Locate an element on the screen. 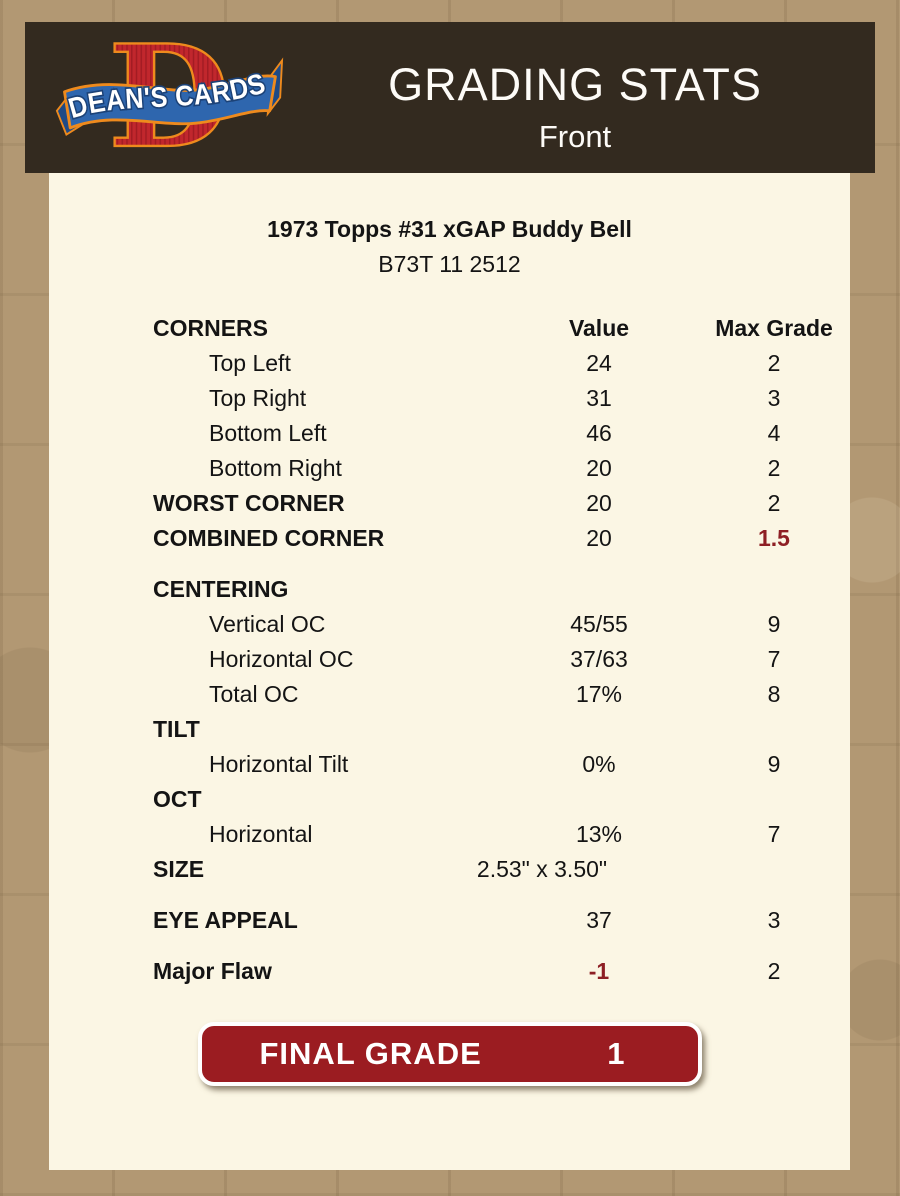 This screenshot has height=1196, width=900. row-label: TILT is located at coordinates (176, 729).